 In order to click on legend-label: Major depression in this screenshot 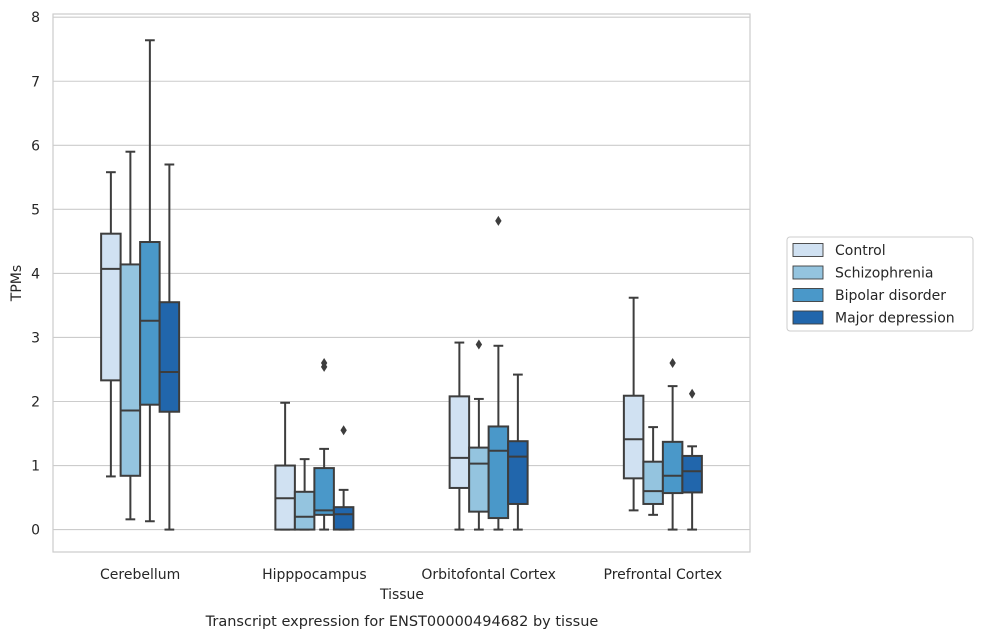, I will do `click(895, 319)`.